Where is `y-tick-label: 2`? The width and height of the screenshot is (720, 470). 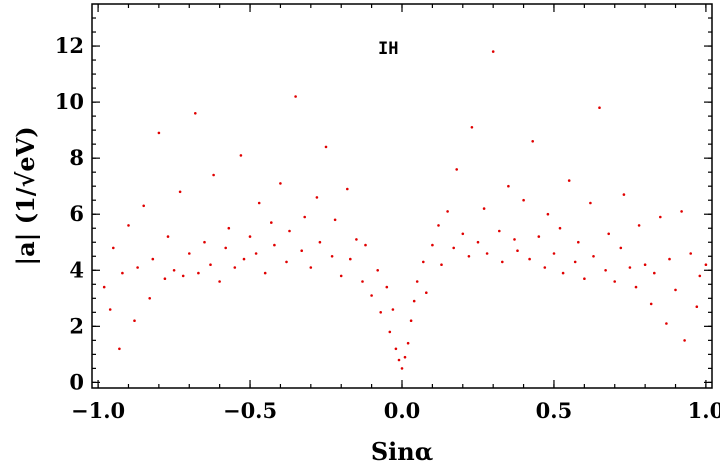
y-tick-label: 2 is located at coordinates (76, 325).